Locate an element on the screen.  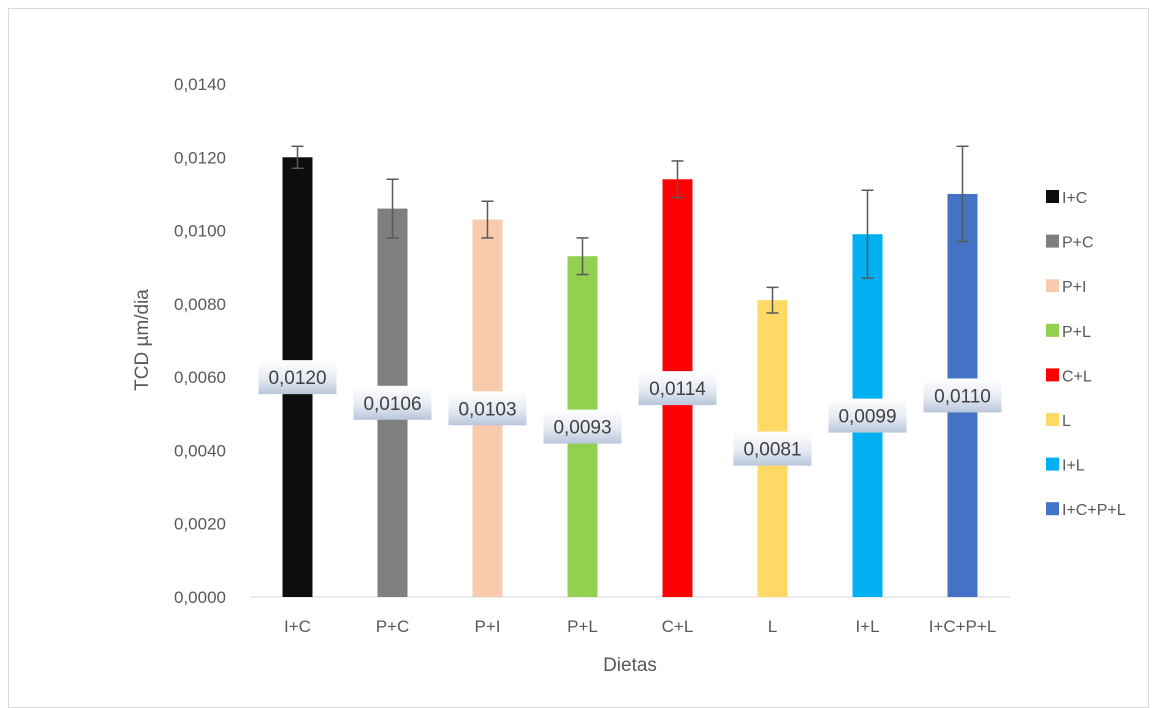
x-tick-label: P+L is located at coordinates (582, 626).